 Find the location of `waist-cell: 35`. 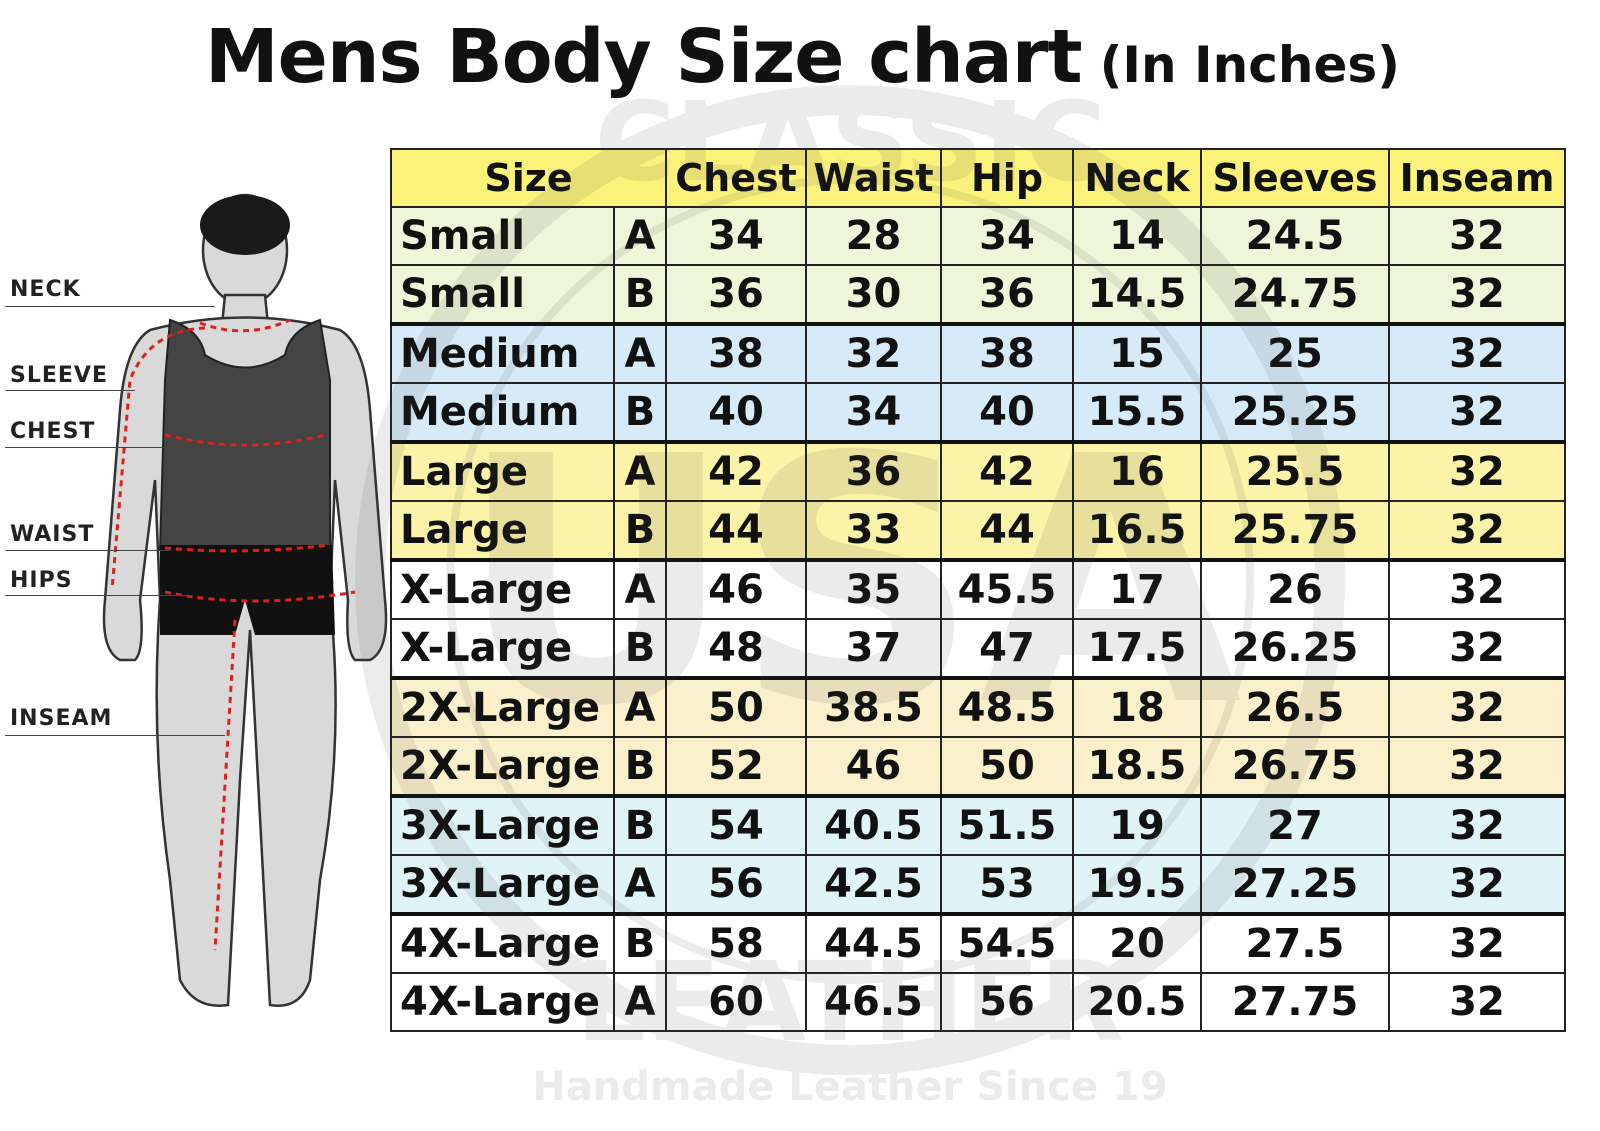

waist-cell: 35 is located at coordinates (874, 589).